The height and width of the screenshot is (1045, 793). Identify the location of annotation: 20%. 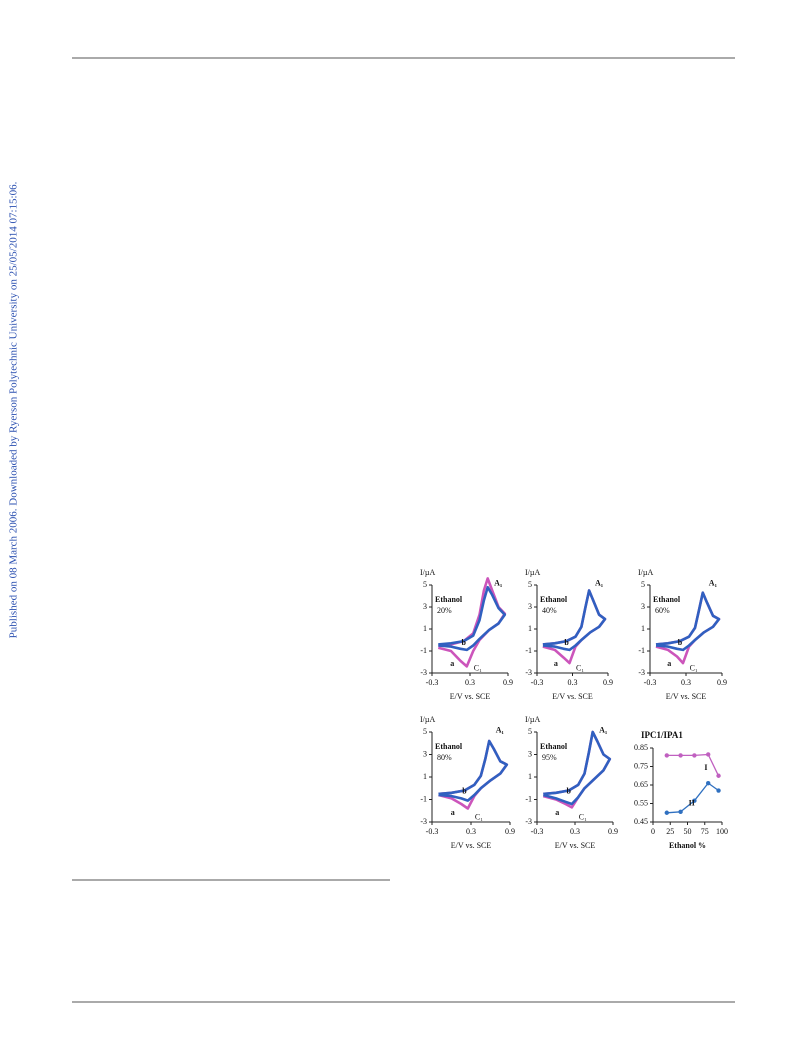
(444, 610).